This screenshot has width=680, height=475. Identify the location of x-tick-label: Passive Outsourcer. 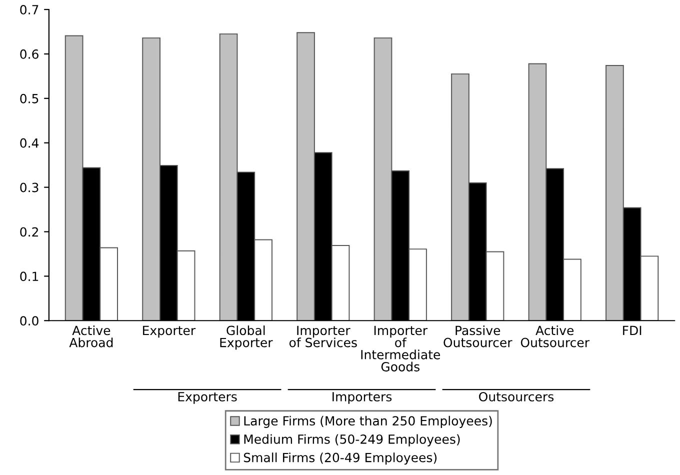
(478, 336).